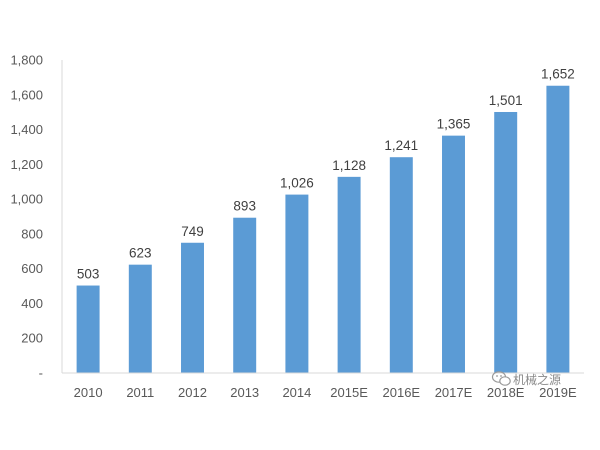 The width and height of the screenshot is (600, 450). Describe the element at coordinates (192, 231) in the screenshot. I see `bar-value-label: 749` at that location.